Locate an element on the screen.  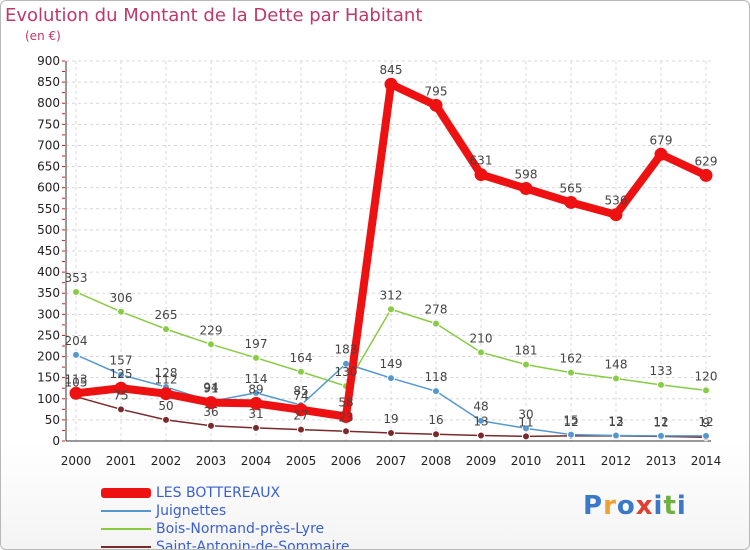
data-label: 181 is located at coordinates (526, 351).